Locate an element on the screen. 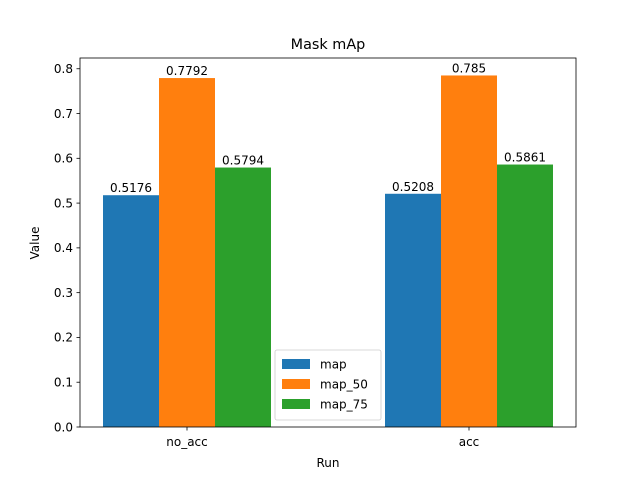 Image resolution: width=640 pixels, height=480 pixels. data-label-map-acc: 0.5208 is located at coordinates (413, 187).